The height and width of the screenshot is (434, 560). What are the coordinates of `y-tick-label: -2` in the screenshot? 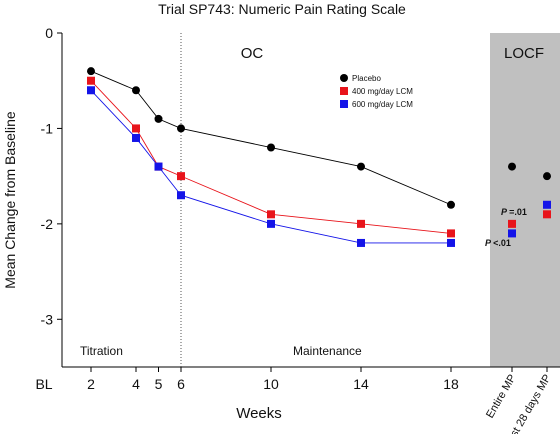 It's located at (47, 224).